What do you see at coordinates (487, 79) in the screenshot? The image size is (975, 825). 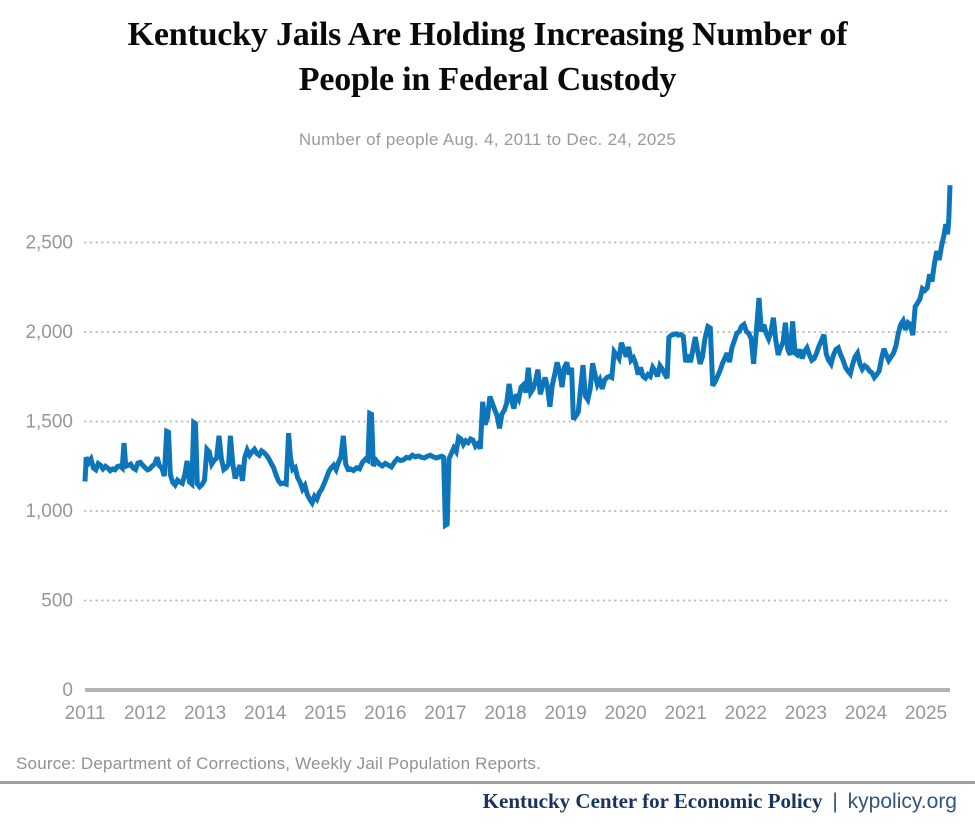 I see `chart-title-line2: People in Federal Custody` at bounding box center [487, 79].